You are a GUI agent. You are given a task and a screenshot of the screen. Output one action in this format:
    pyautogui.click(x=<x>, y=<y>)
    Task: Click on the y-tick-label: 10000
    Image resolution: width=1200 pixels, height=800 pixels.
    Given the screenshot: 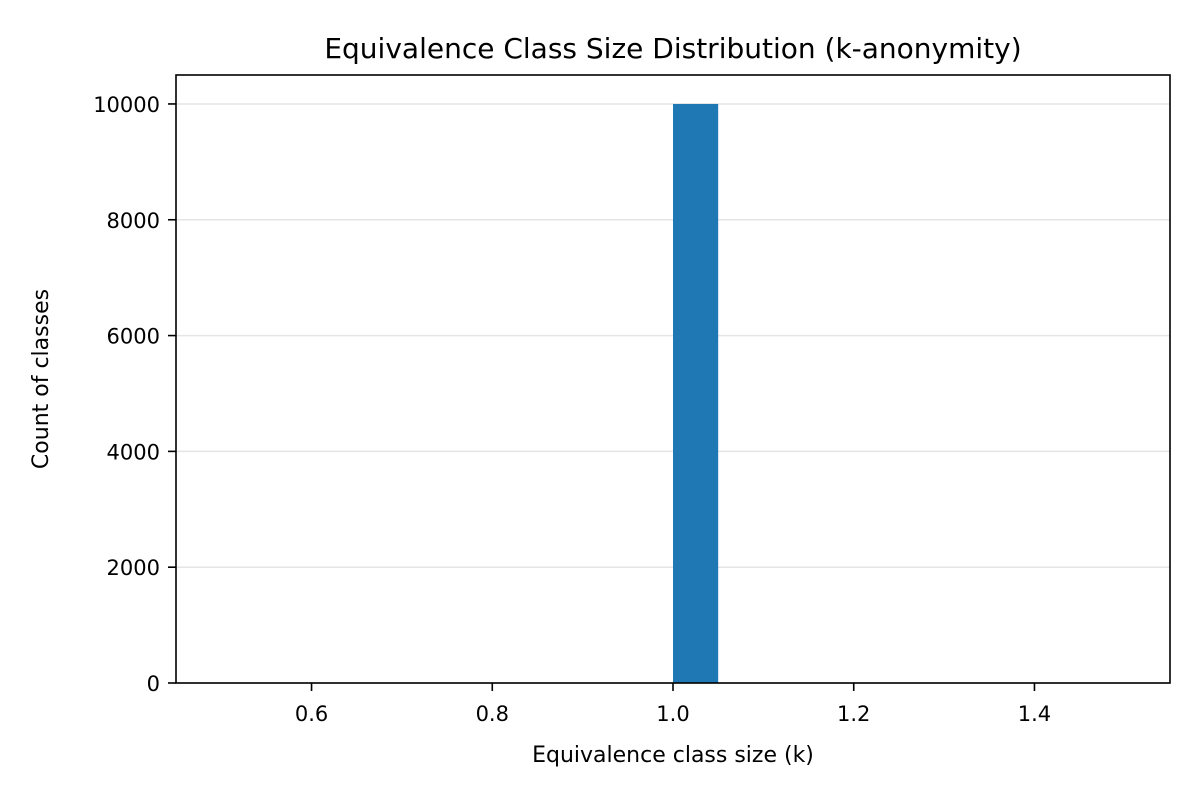 What is the action you would take?
    pyautogui.click(x=126, y=105)
    